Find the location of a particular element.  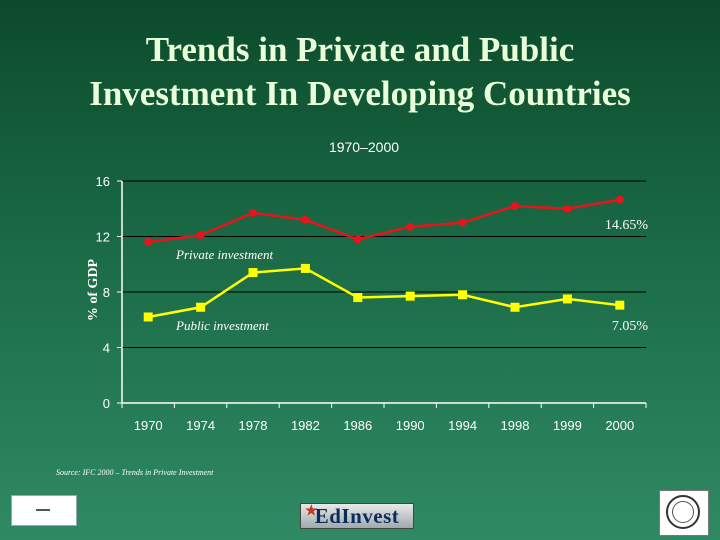

x-tick-label: 1970 is located at coordinates (148, 425).